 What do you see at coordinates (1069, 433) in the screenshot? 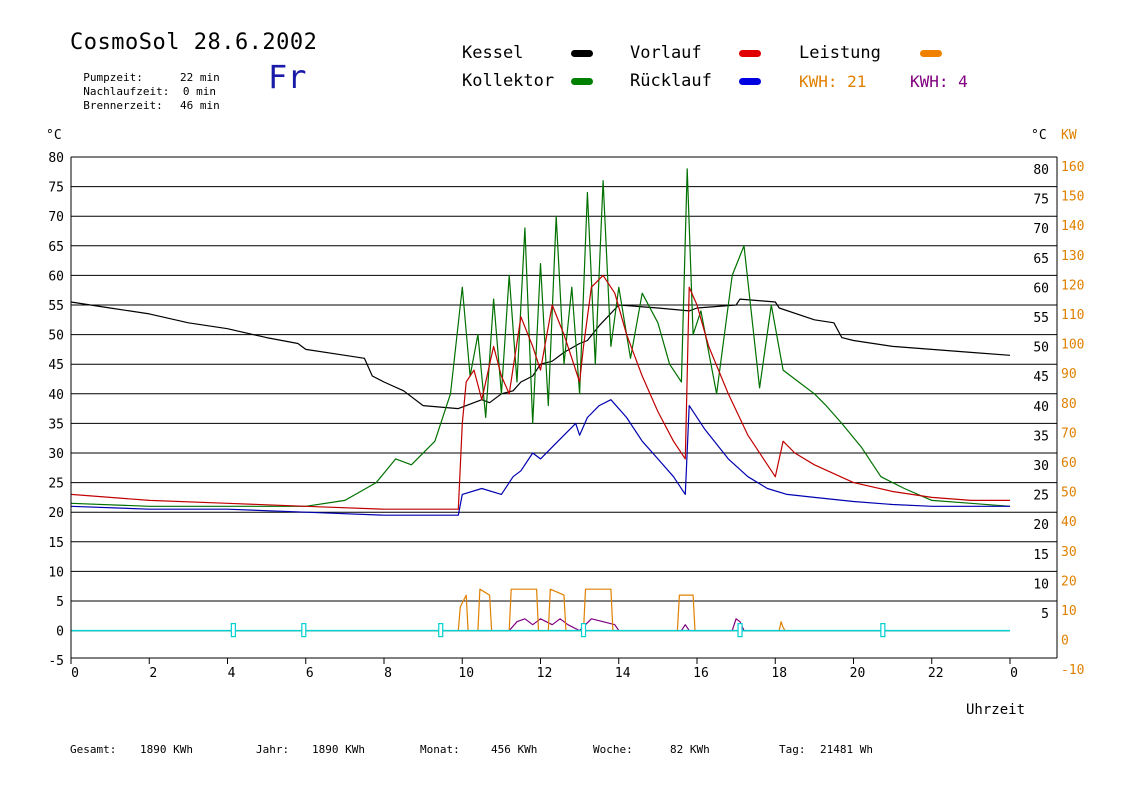
I see `y-tick-right-kw-label: 70` at bounding box center [1069, 433].